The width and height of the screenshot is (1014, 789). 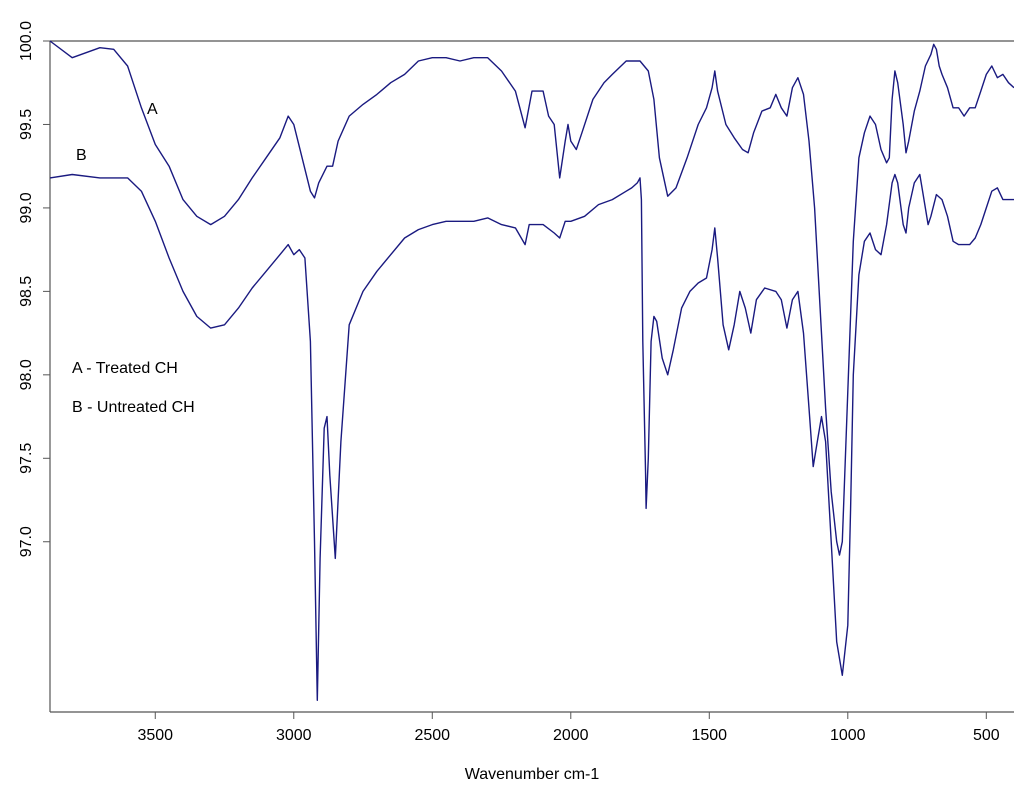 I want to click on x-tick-label: 3000, so click(x=294, y=735).